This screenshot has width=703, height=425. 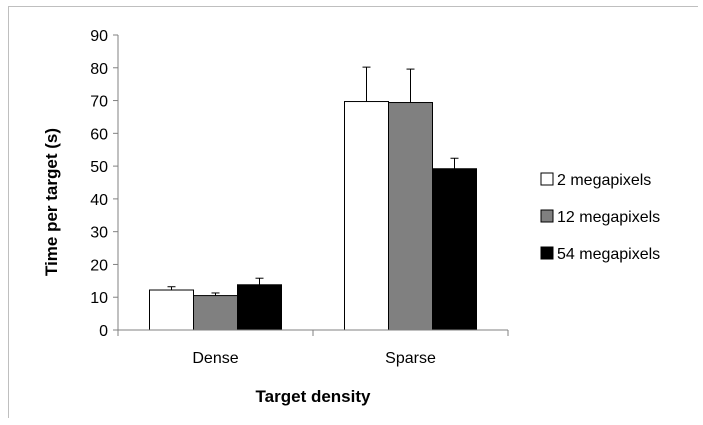 I want to click on legend: 2 megapixels 12 megapixels 54 megapixels, so click(x=600, y=217).